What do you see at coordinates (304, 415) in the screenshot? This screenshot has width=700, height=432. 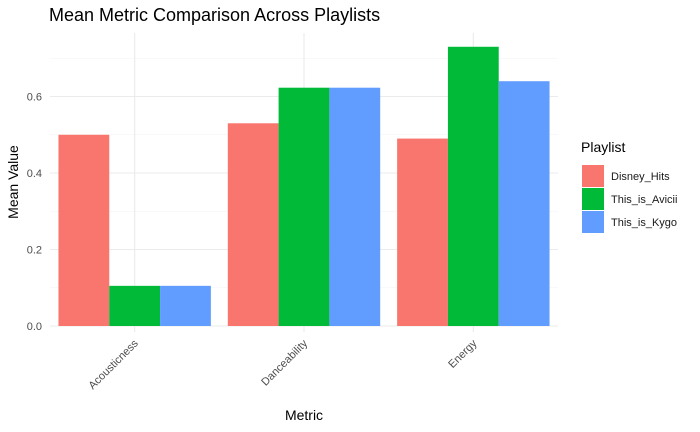 I see `x-axis-title: Metric` at bounding box center [304, 415].